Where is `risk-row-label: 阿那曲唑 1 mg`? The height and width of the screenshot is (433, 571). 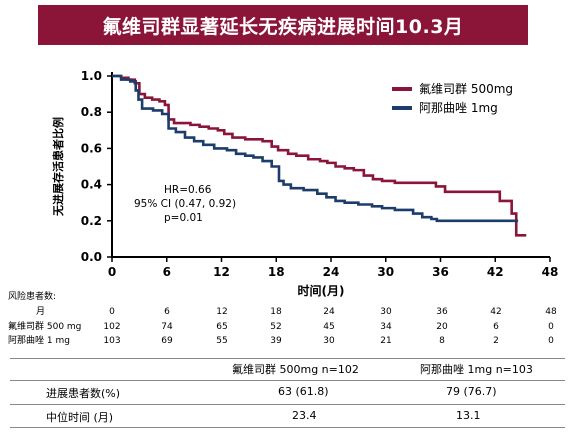 risk-row-label: 阿那曲唑 1 mg is located at coordinates (39, 341).